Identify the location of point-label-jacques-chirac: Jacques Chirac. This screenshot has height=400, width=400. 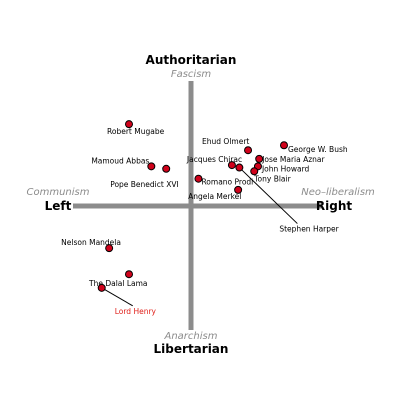
(214, 159).